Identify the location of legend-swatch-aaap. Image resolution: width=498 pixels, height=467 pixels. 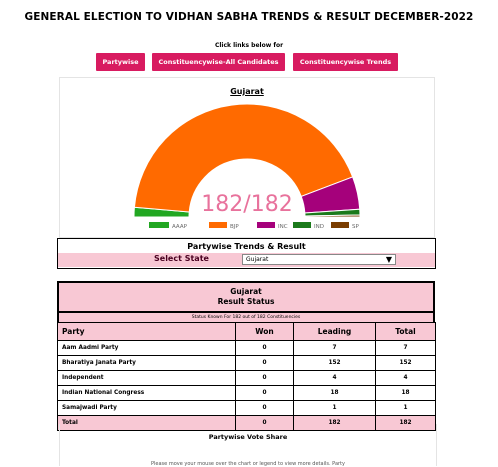
(159, 225).